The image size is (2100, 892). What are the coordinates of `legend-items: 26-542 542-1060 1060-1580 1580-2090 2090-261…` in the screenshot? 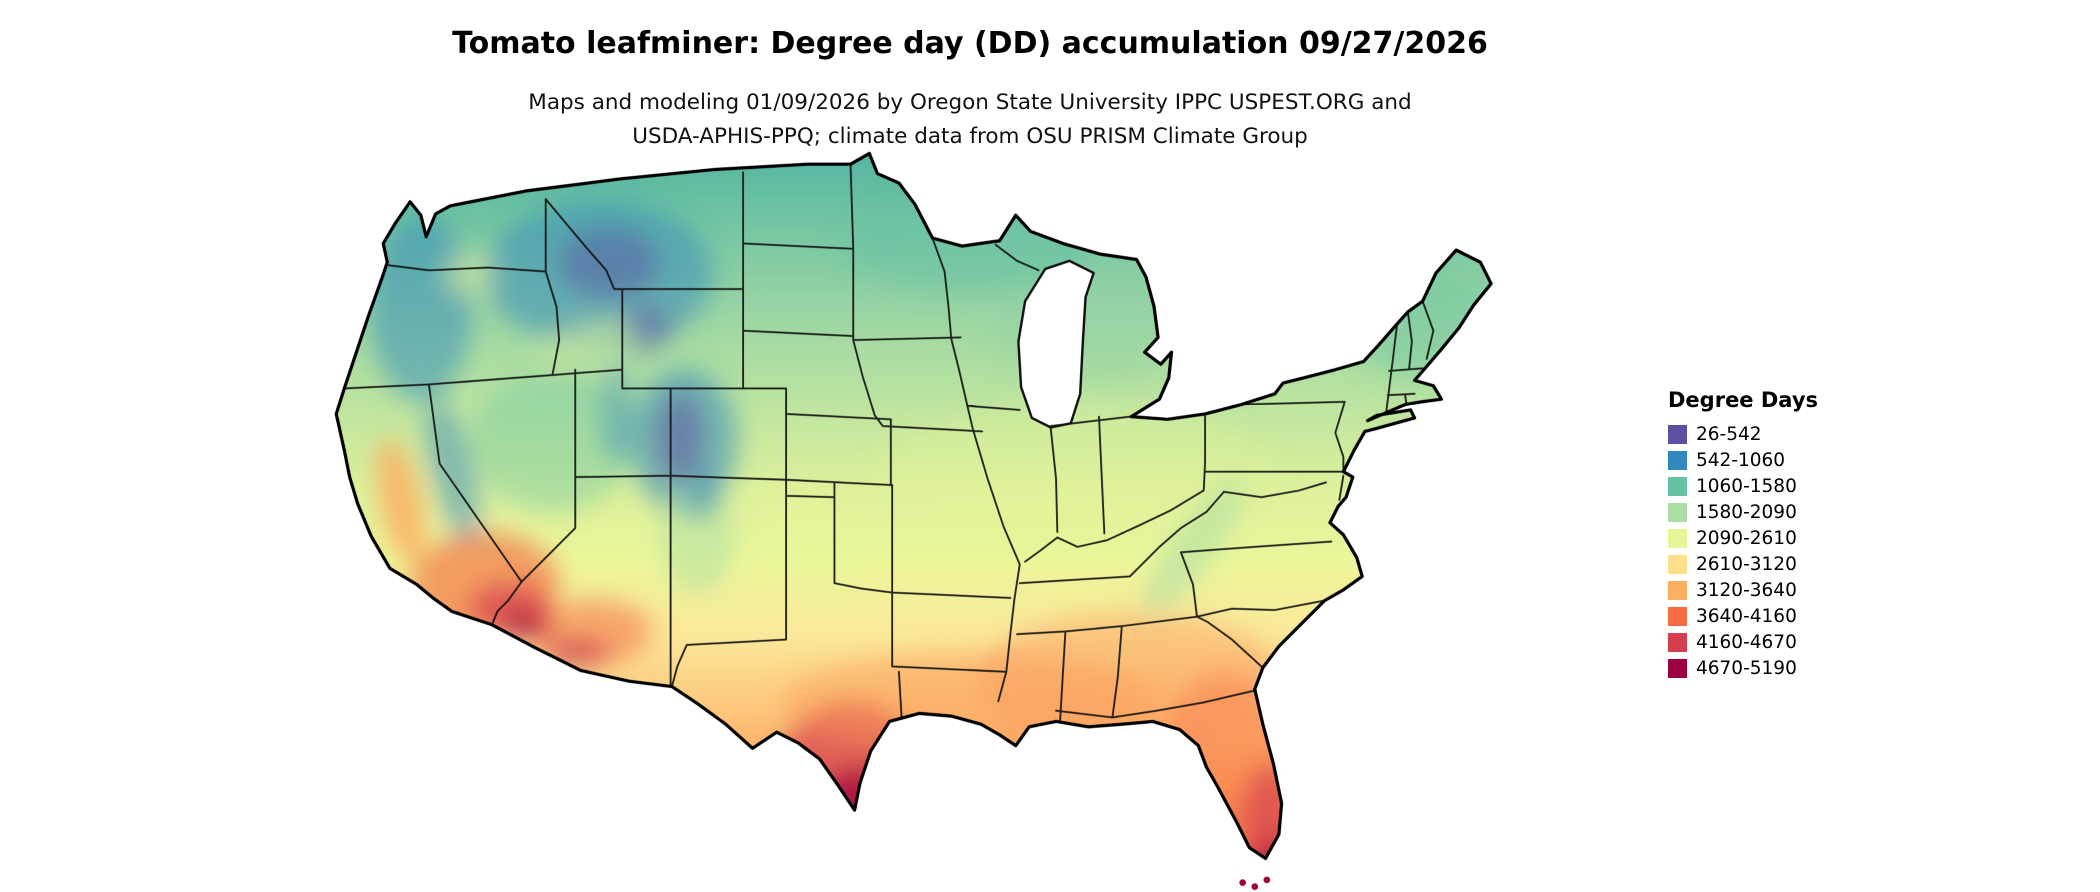 It's located at (1743, 551).